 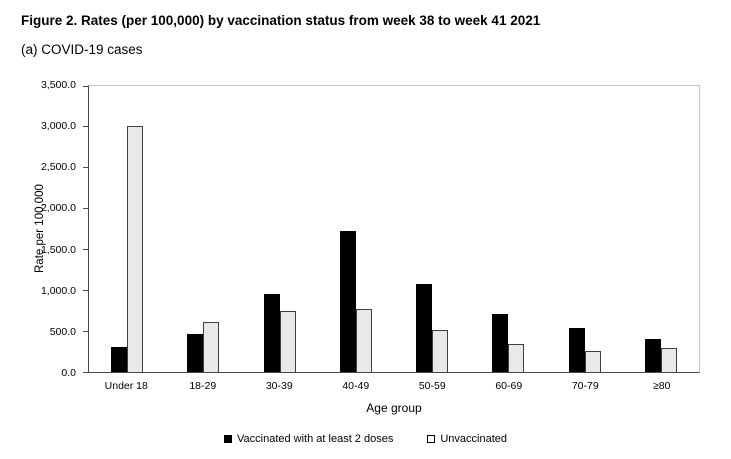 I want to click on y-tick-label: 3,500.0, so click(x=58, y=85).